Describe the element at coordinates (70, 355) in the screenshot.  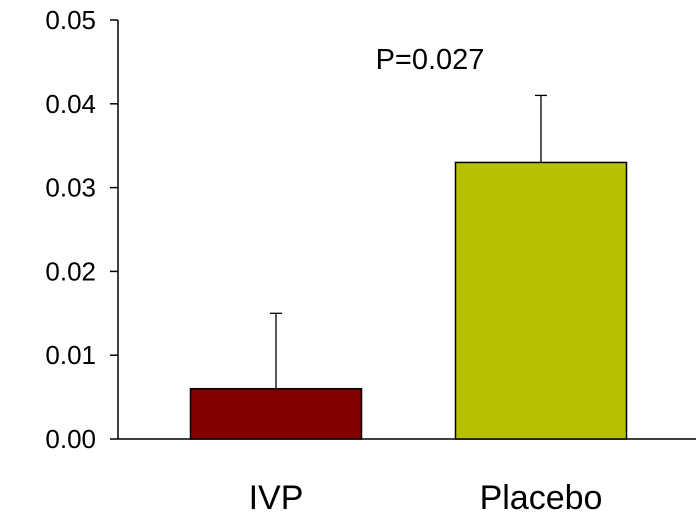
I see `y-tick-label: 0.01` at that location.